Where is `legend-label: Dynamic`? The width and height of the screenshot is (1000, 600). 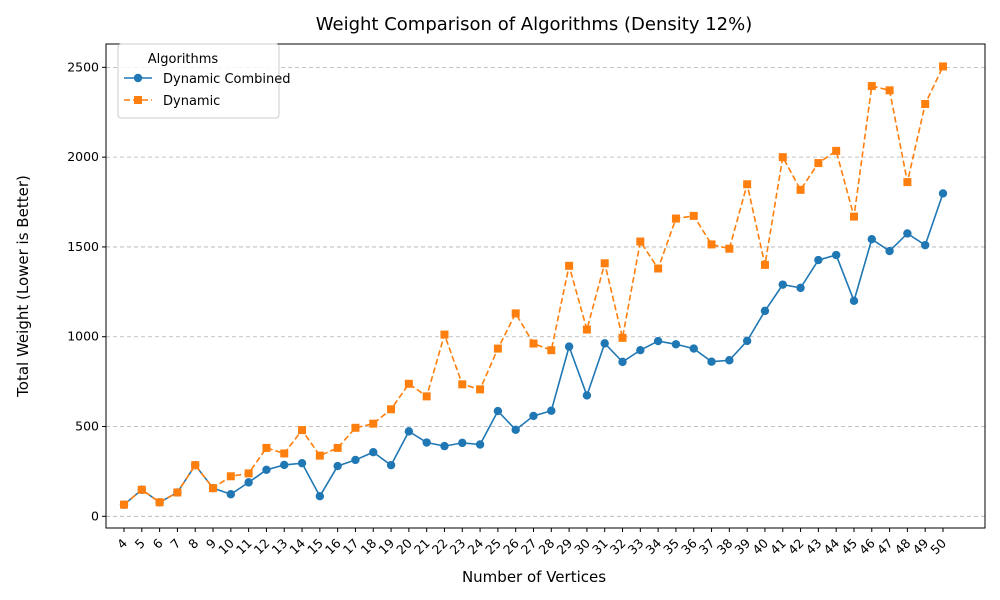 legend-label: Dynamic is located at coordinates (191, 101).